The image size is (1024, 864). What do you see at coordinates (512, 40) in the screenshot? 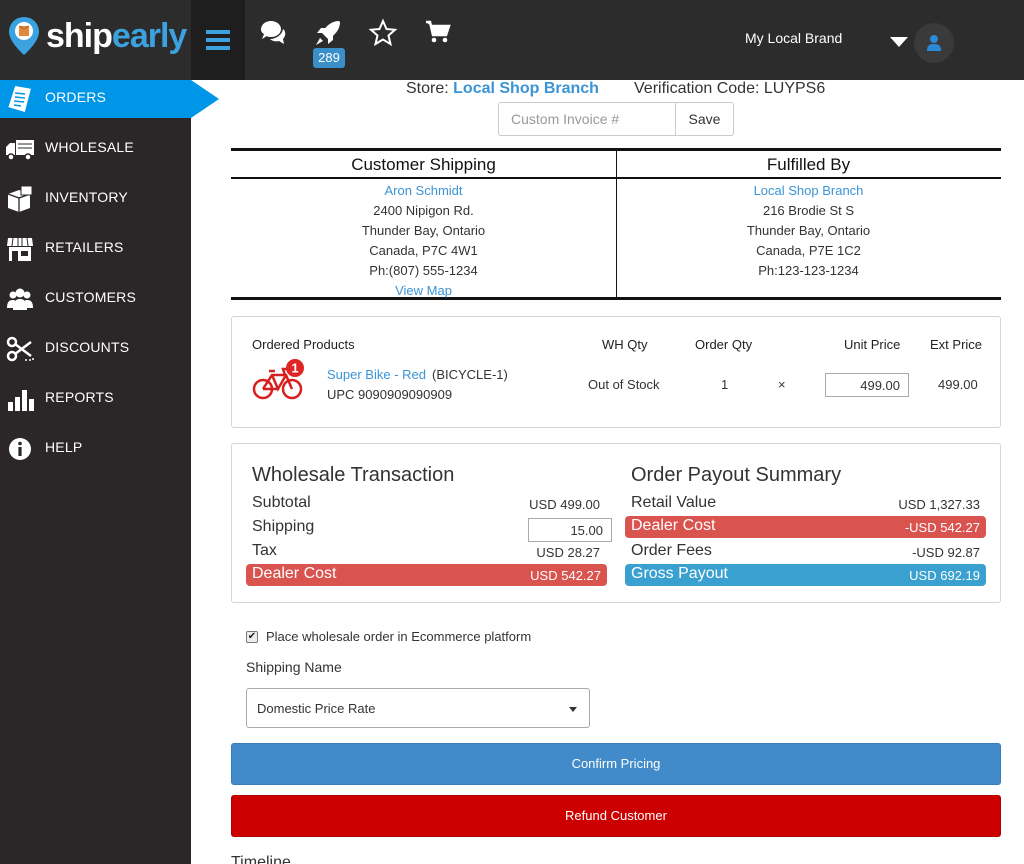
I see `top-bar: shipearly 289 My Local Brand` at bounding box center [512, 40].